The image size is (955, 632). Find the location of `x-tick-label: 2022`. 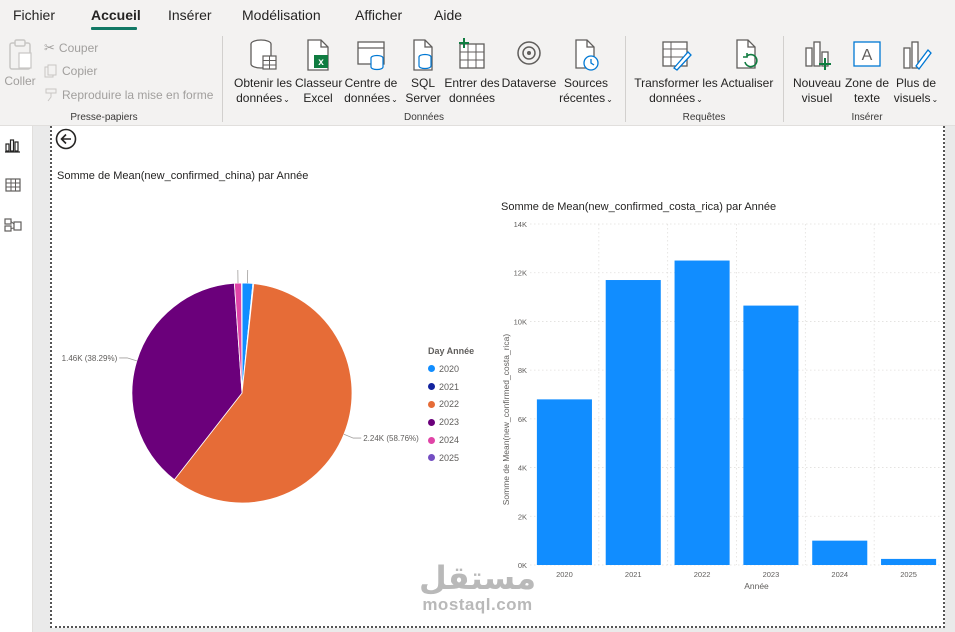

x-tick-label: 2022 is located at coordinates (702, 574).